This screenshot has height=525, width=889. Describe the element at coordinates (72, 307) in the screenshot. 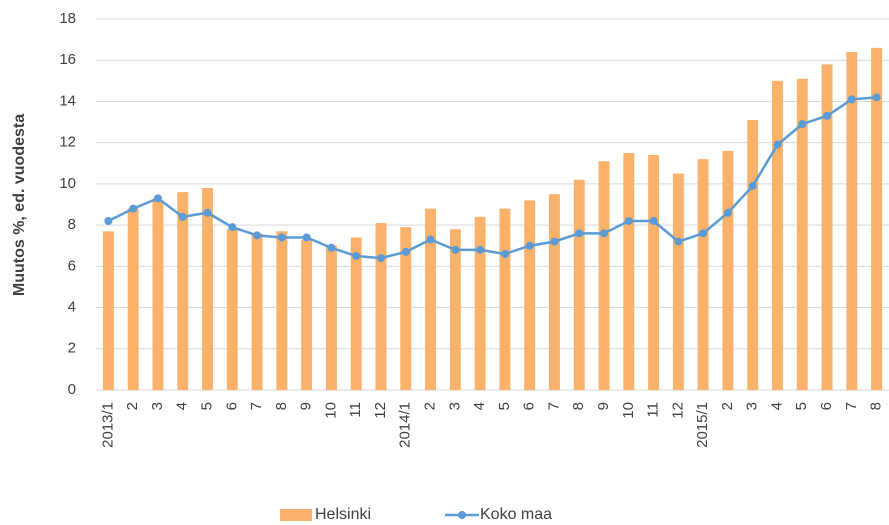

I see `y-tick-label: 4` at that location.